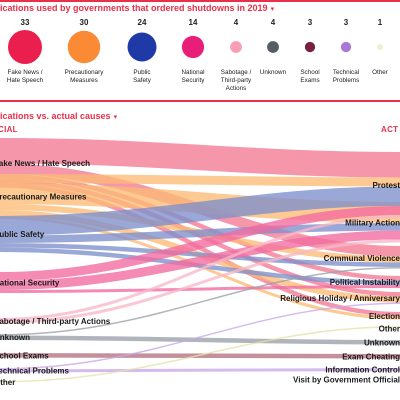 This screenshot has width=400, height=400. What do you see at coordinates (25, 47) in the screenshot?
I see `bubble-fake-news-hate-speech` at bounding box center [25, 47].